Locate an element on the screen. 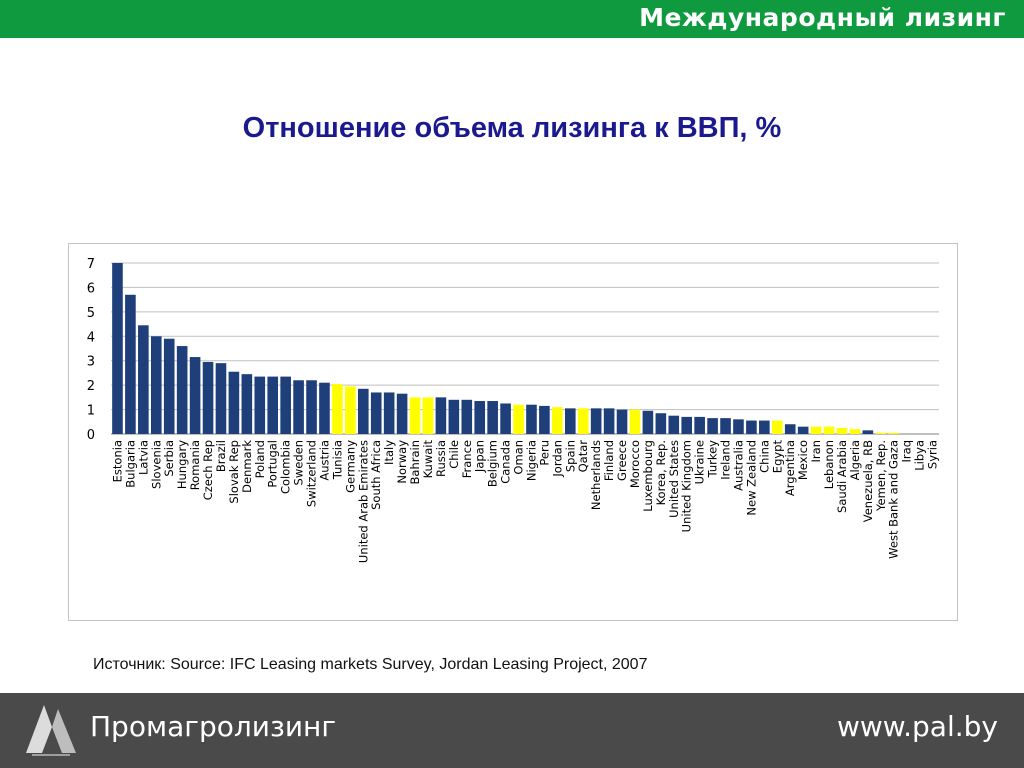  x-tick-label: South Africa is located at coordinates (376, 475).